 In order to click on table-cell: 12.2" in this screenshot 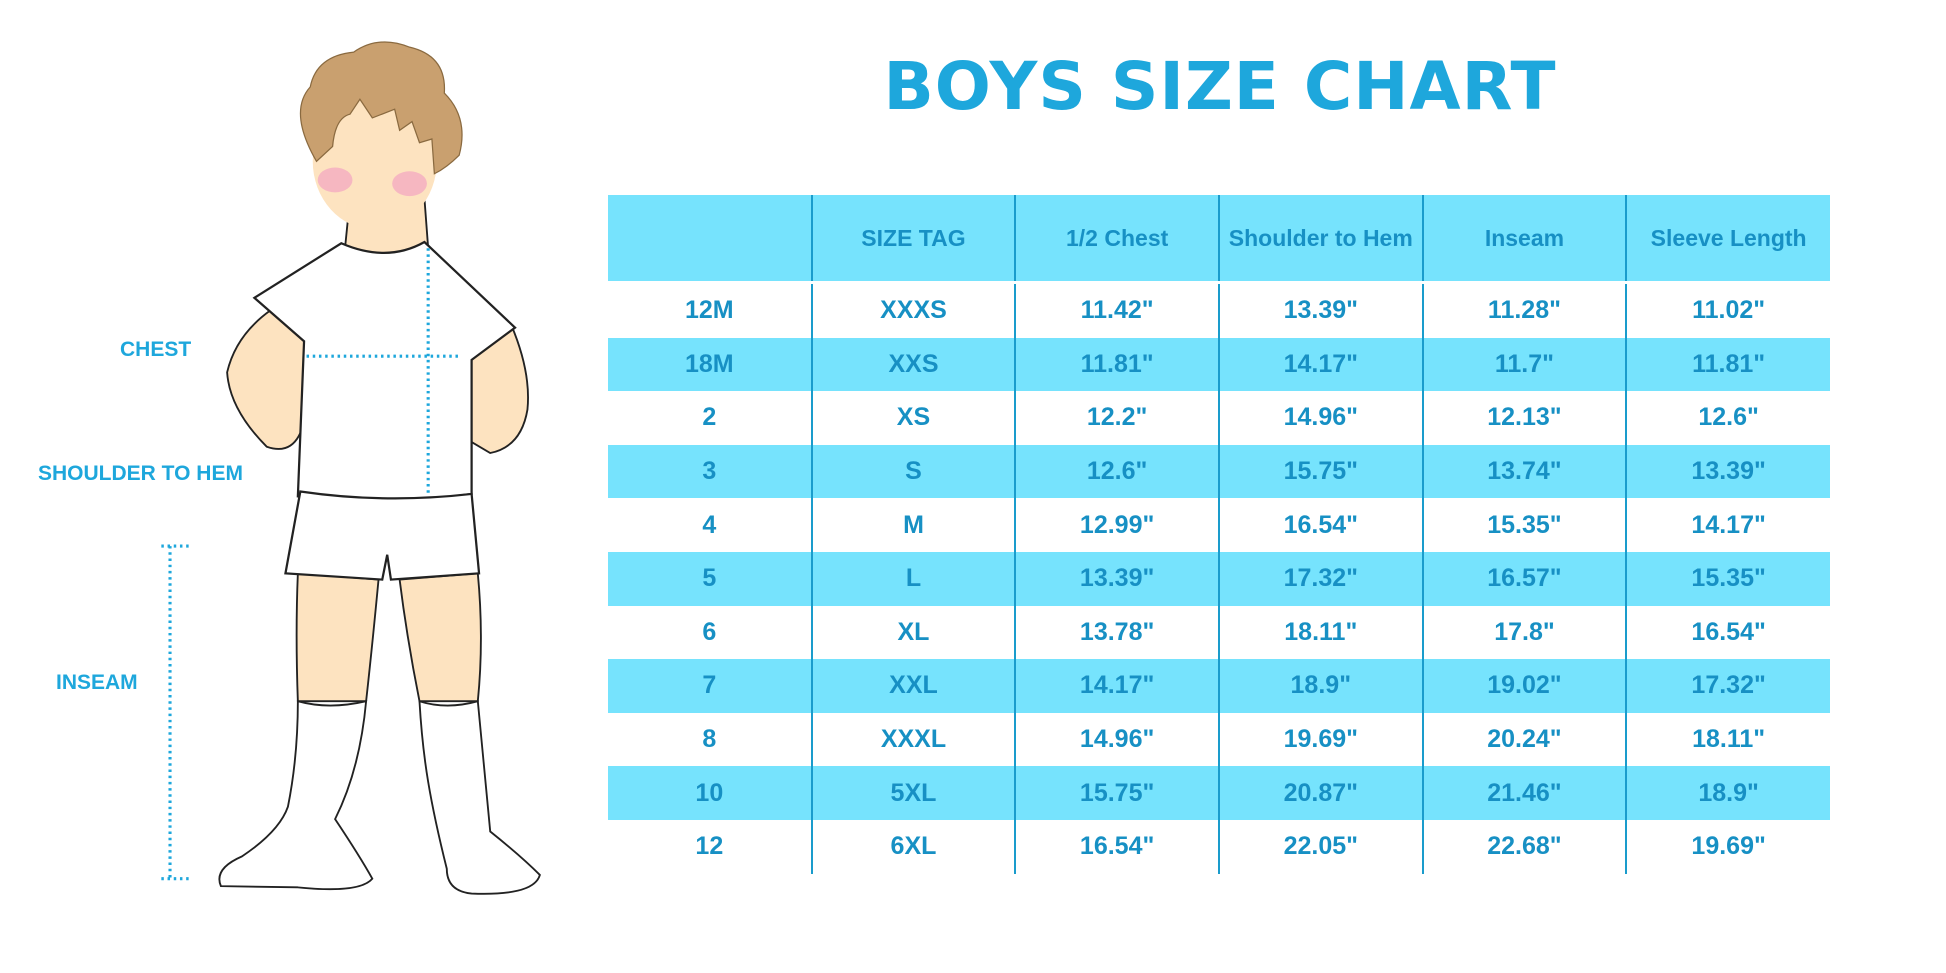, I will do `click(1116, 418)`.